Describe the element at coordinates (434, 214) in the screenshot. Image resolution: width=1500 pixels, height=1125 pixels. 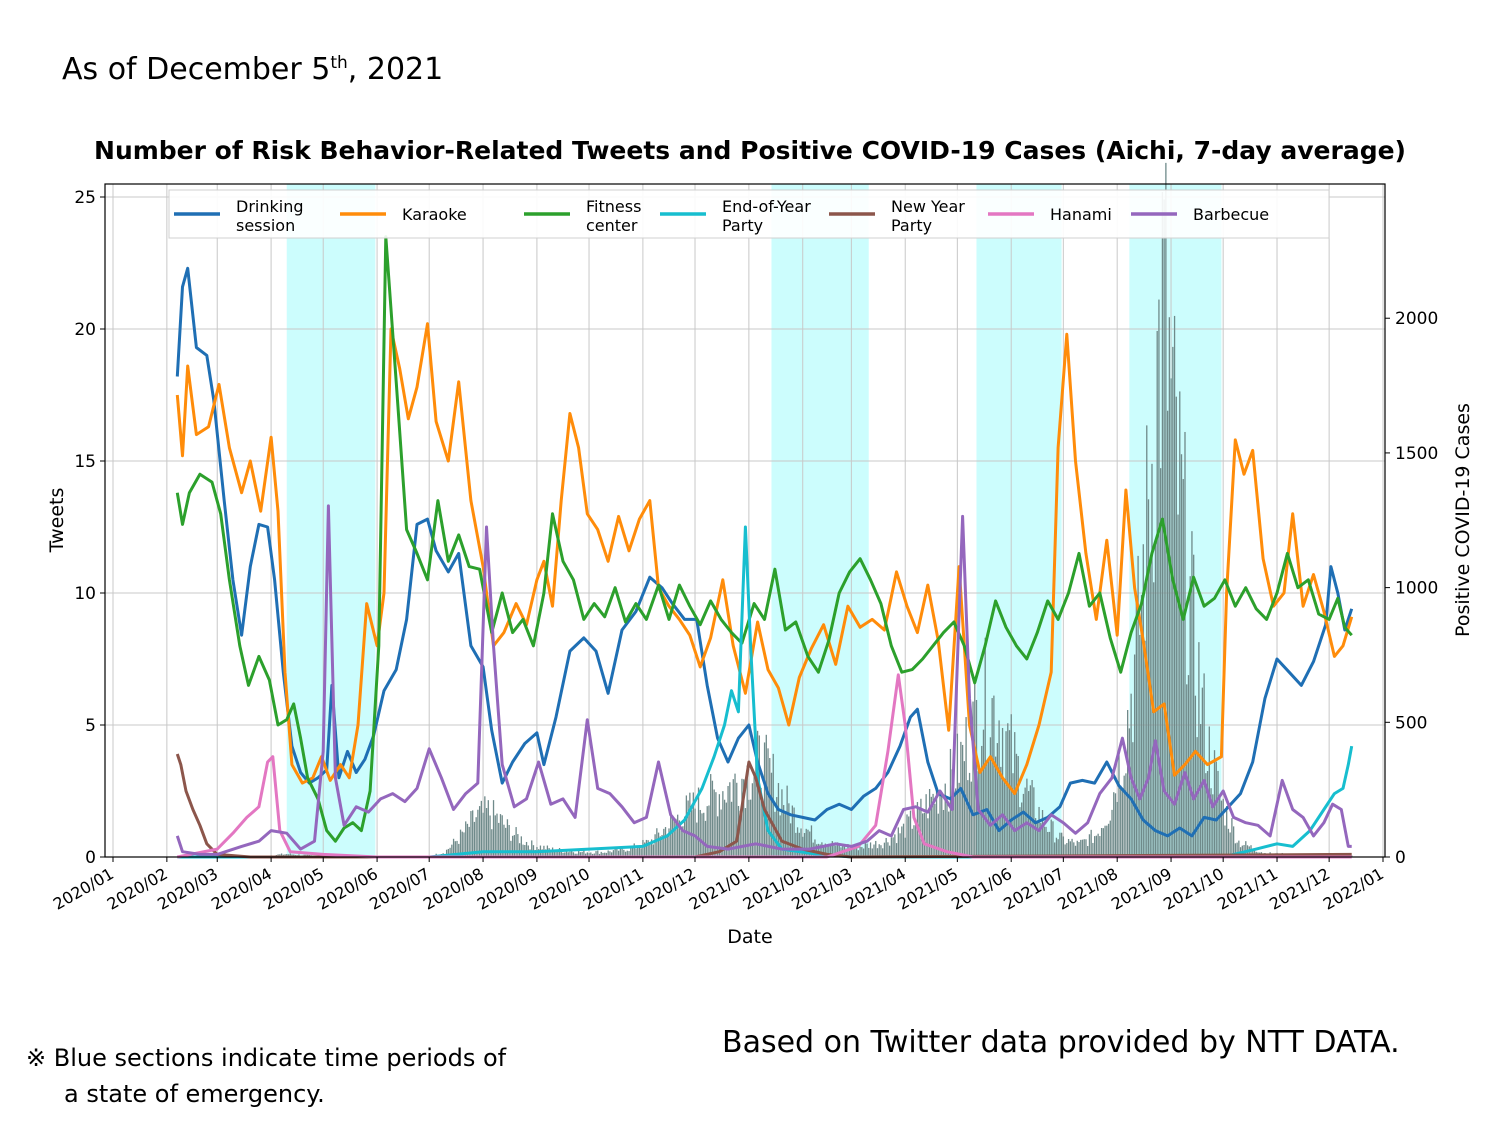
I see `legend-label: Karaoke` at that location.